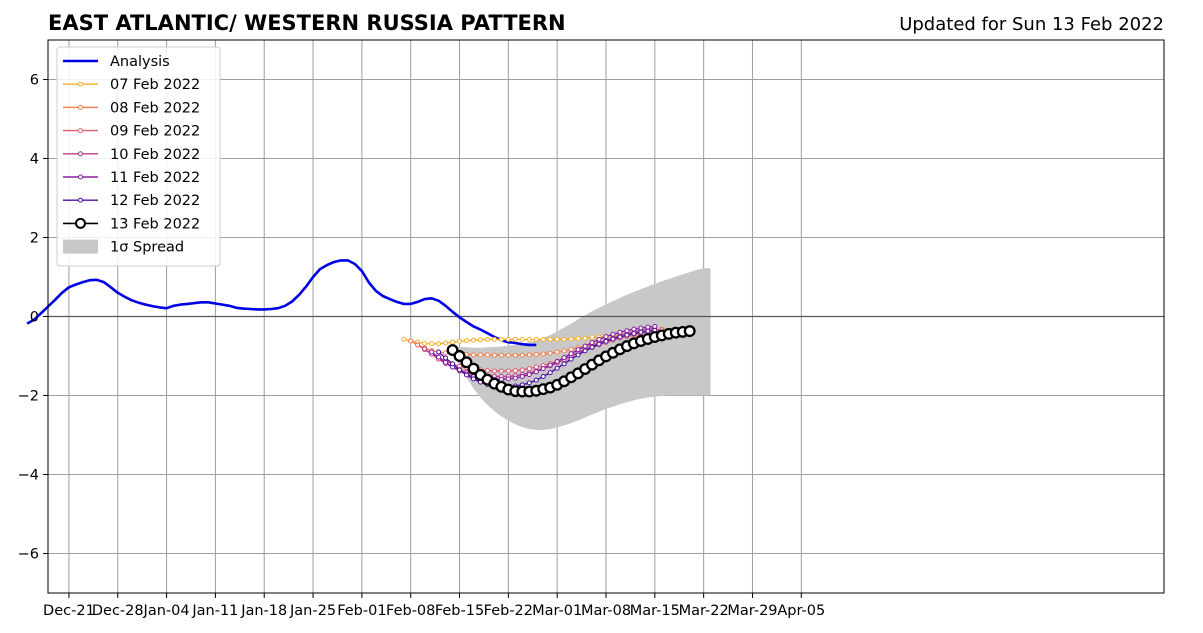 The width and height of the screenshot is (1203, 633). What do you see at coordinates (155, 201) in the screenshot?
I see `legend-label: 12 Feb 2022` at bounding box center [155, 201].